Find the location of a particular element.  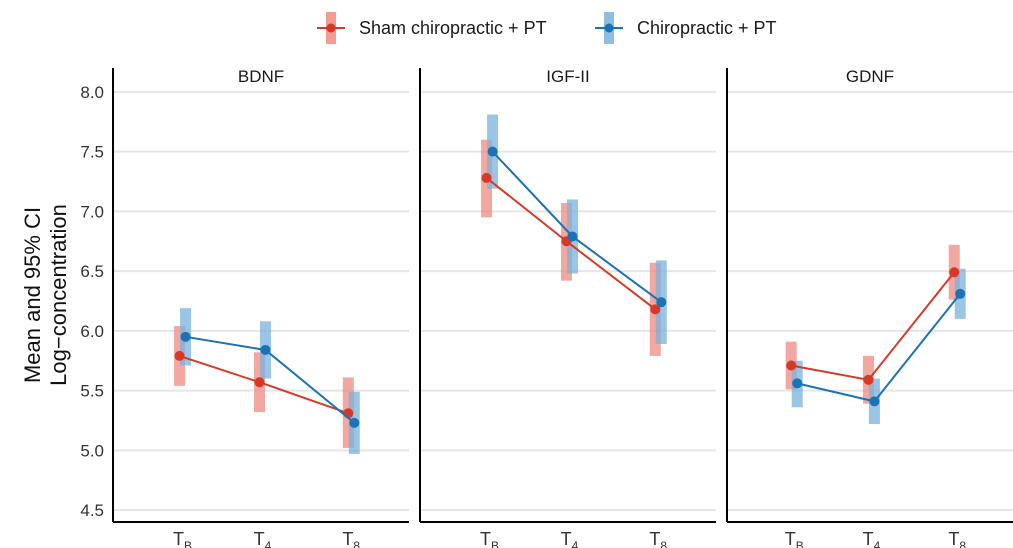

y-axis-title-line-2: Log−concentration is located at coordinates (58, 295).